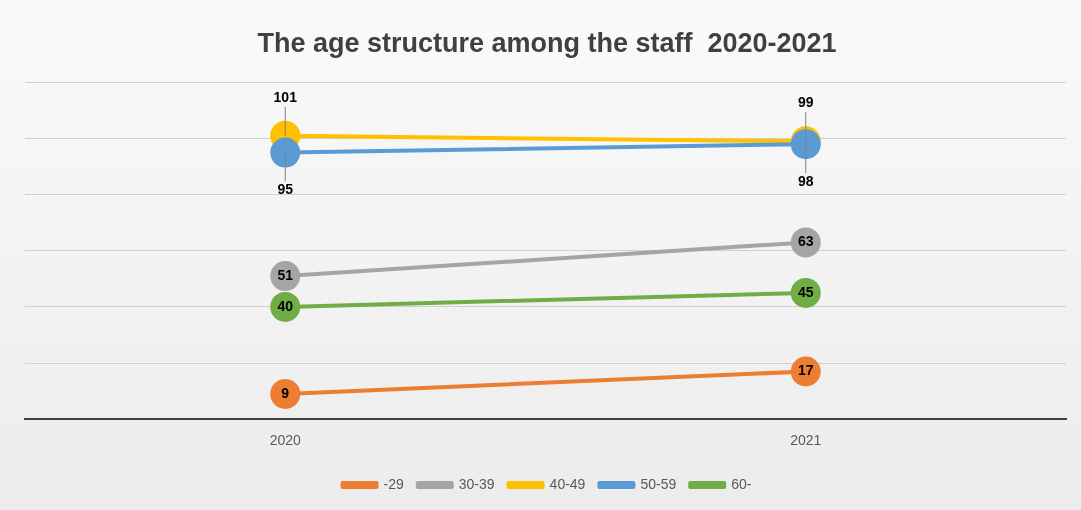  I want to click on data-label: 45, so click(805, 291).